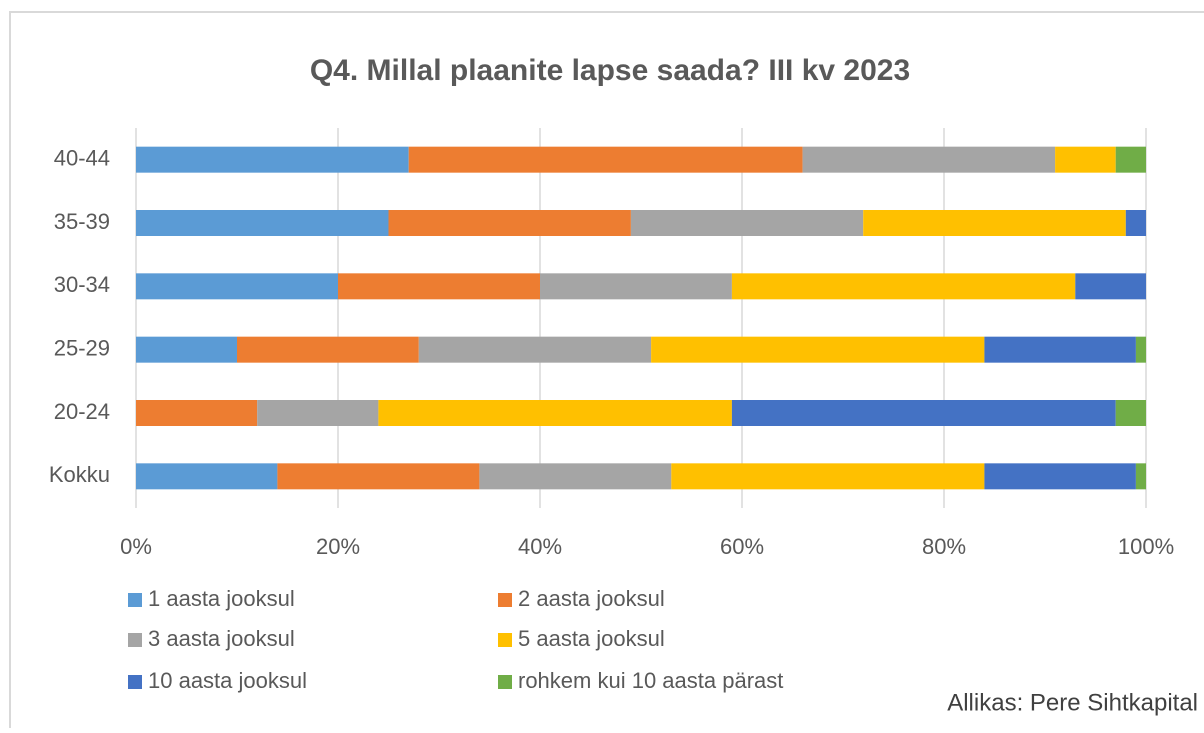  I want to click on x-tick-label: 100%, so click(1146, 546).